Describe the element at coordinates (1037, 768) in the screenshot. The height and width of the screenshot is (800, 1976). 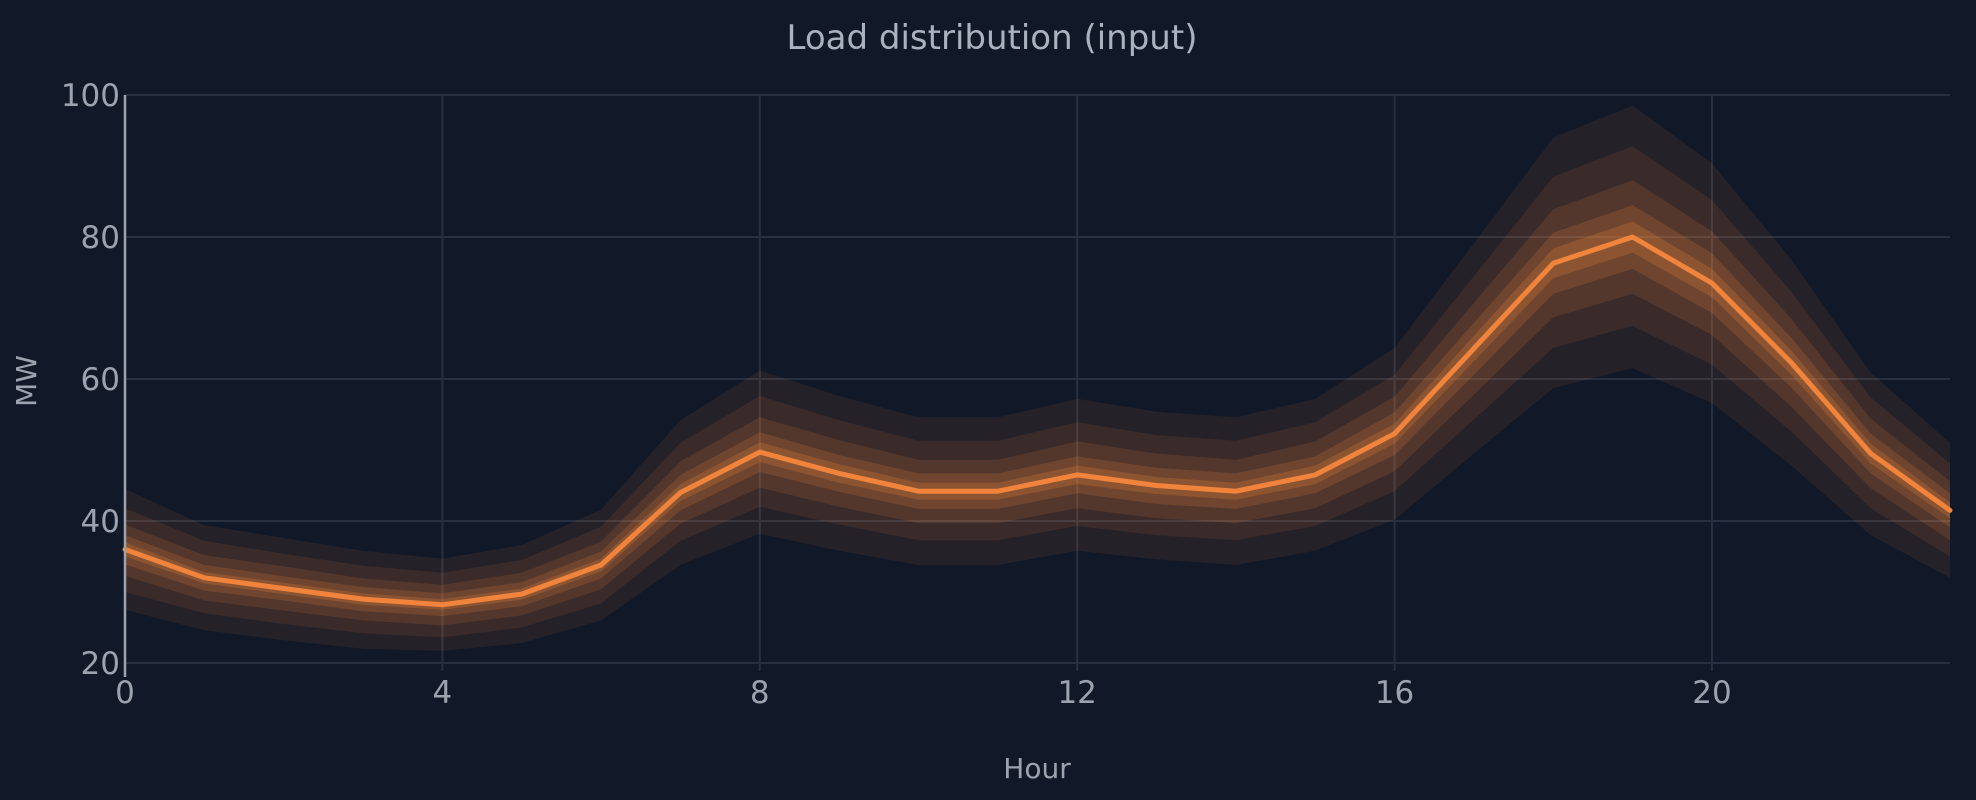
I see `x-axis-title: Hour` at that location.